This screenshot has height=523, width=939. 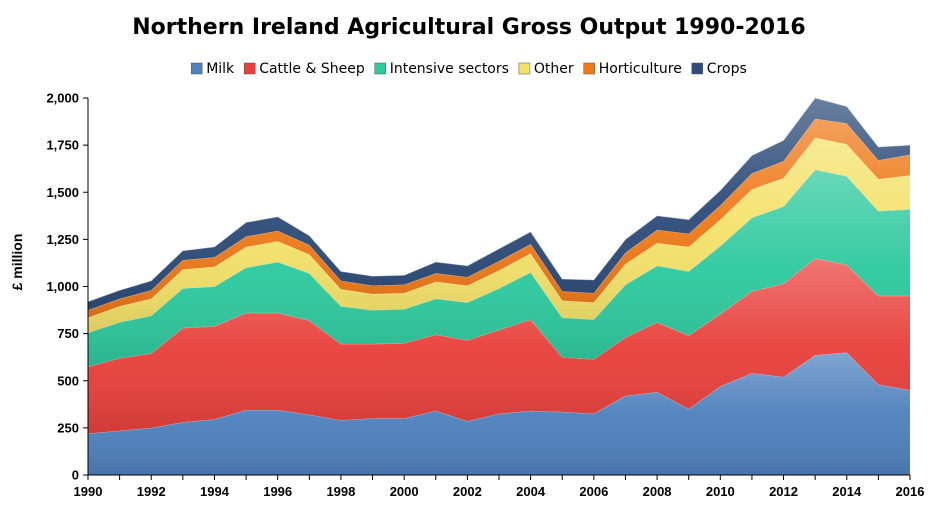 What do you see at coordinates (640, 69) in the screenshot?
I see `legend-label: Horticulture` at bounding box center [640, 69].